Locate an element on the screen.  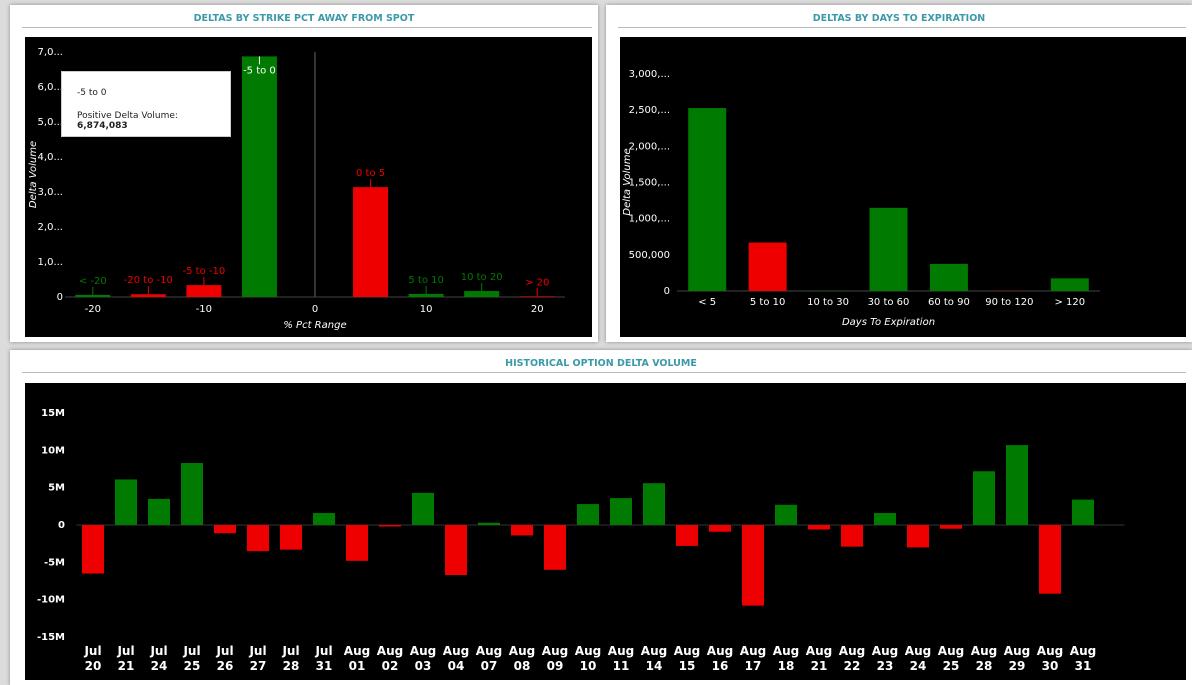
x-axis-title: % Pct Range is located at coordinates (314, 325).